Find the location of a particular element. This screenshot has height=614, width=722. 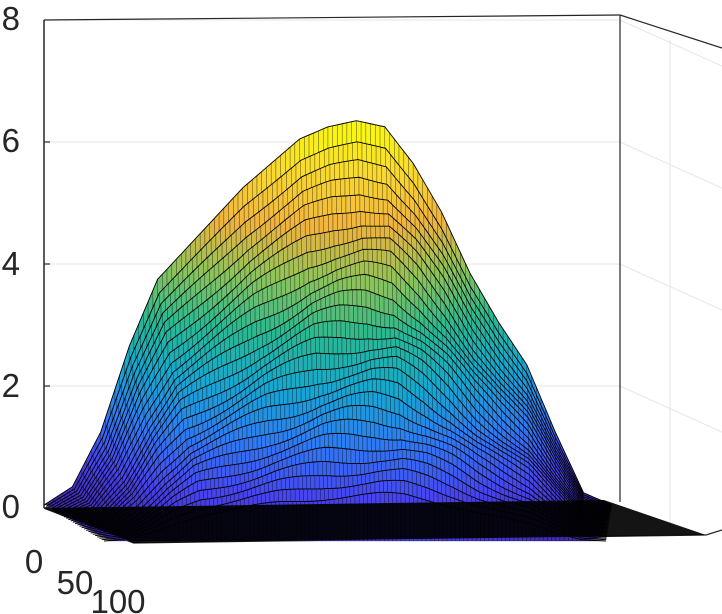

y-tick-label-100: 100 is located at coordinates (117, 598).